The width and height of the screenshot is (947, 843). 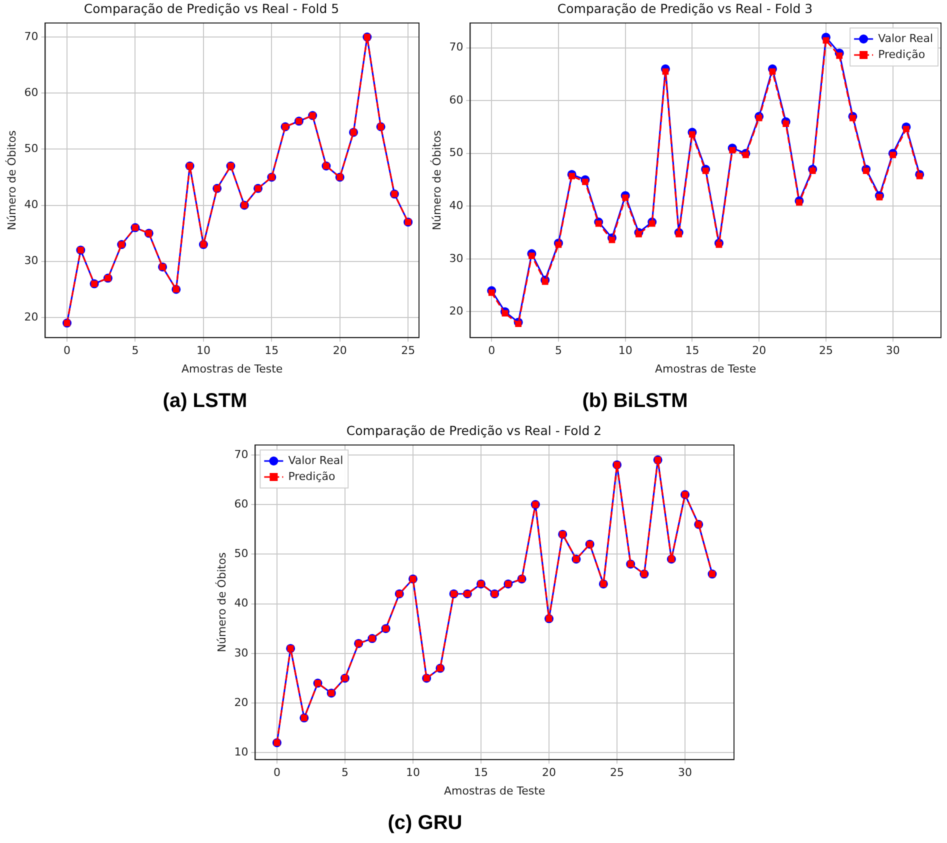 I want to click on text: (c) GRU, so click(x=425, y=823).